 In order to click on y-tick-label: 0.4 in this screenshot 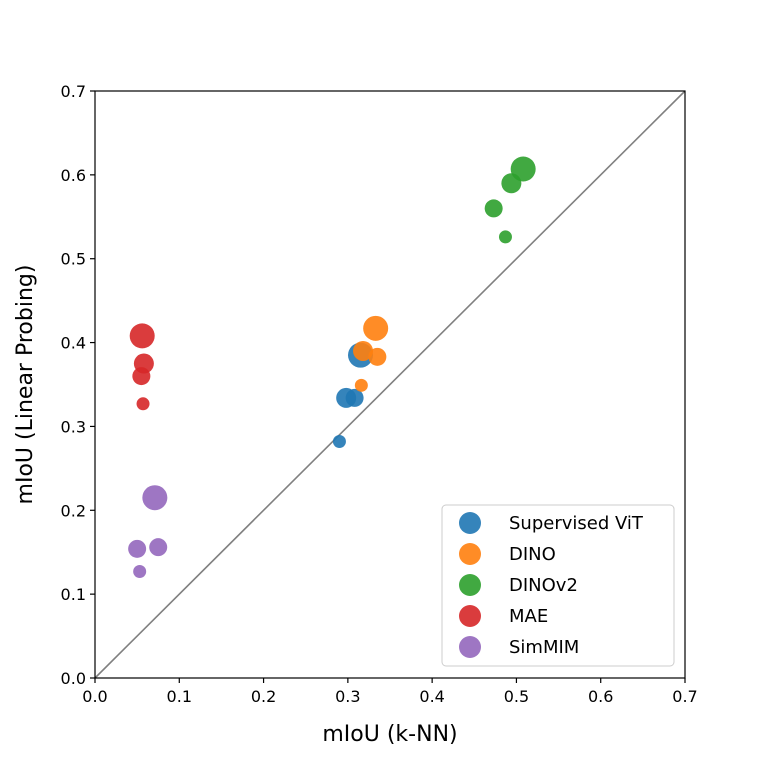, I will do `click(73, 343)`.